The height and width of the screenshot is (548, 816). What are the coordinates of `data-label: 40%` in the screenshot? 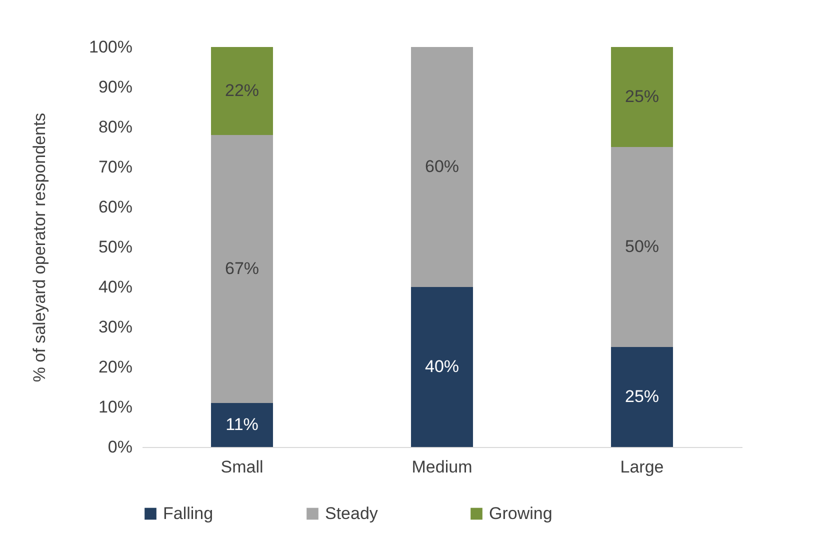 It's located at (442, 366).